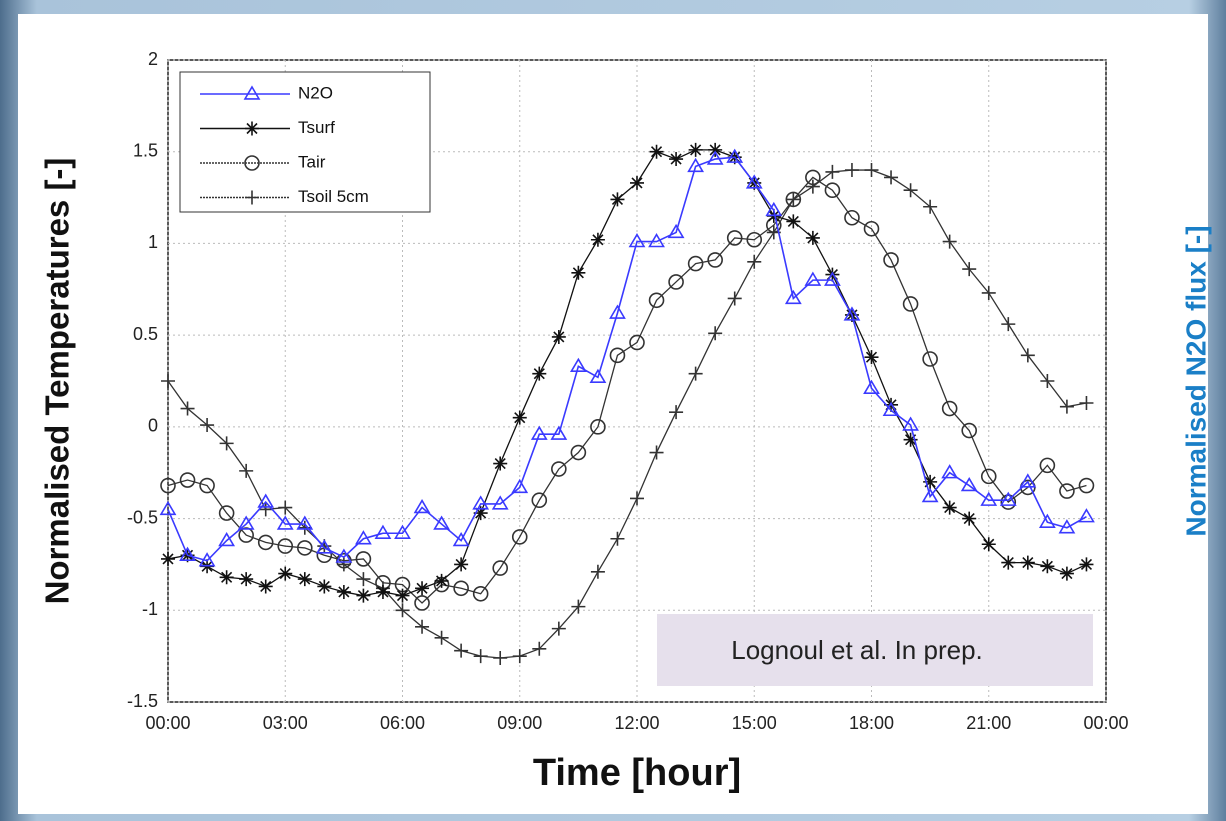 This screenshot has width=1226, height=821. What do you see at coordinates (153, 242) in the screenshot?
I see `y-tick-label: 1` at bounding box center [153, 242].